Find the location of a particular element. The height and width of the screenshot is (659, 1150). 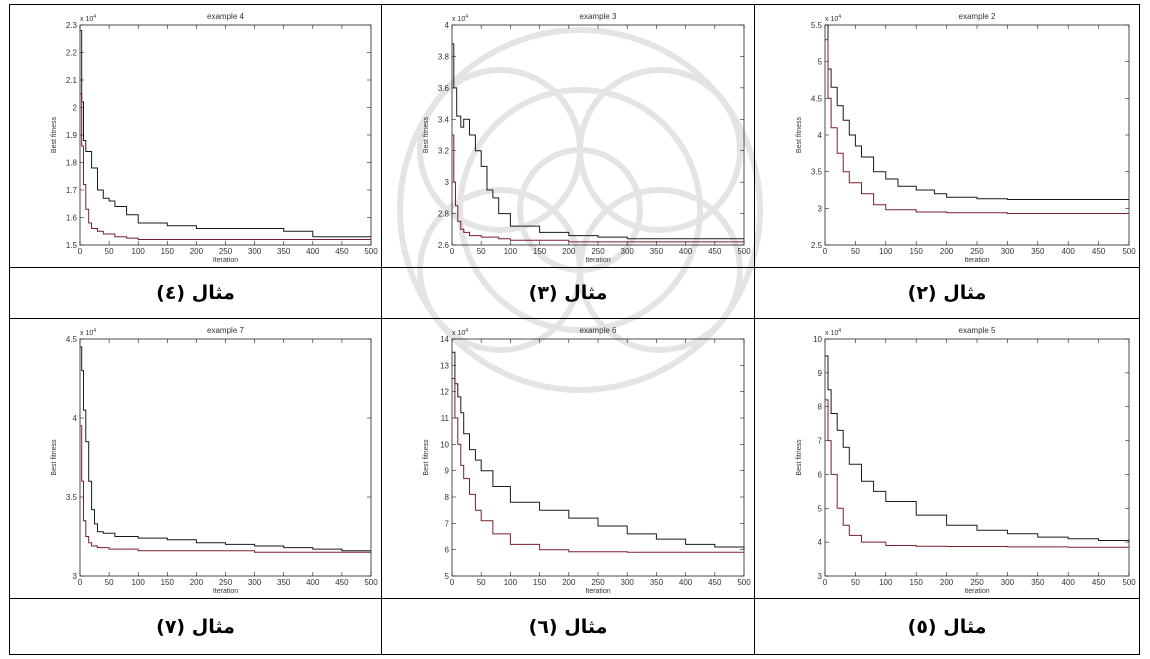

caption-example-6: مثال (٦) is located at coordinates (568, 626).